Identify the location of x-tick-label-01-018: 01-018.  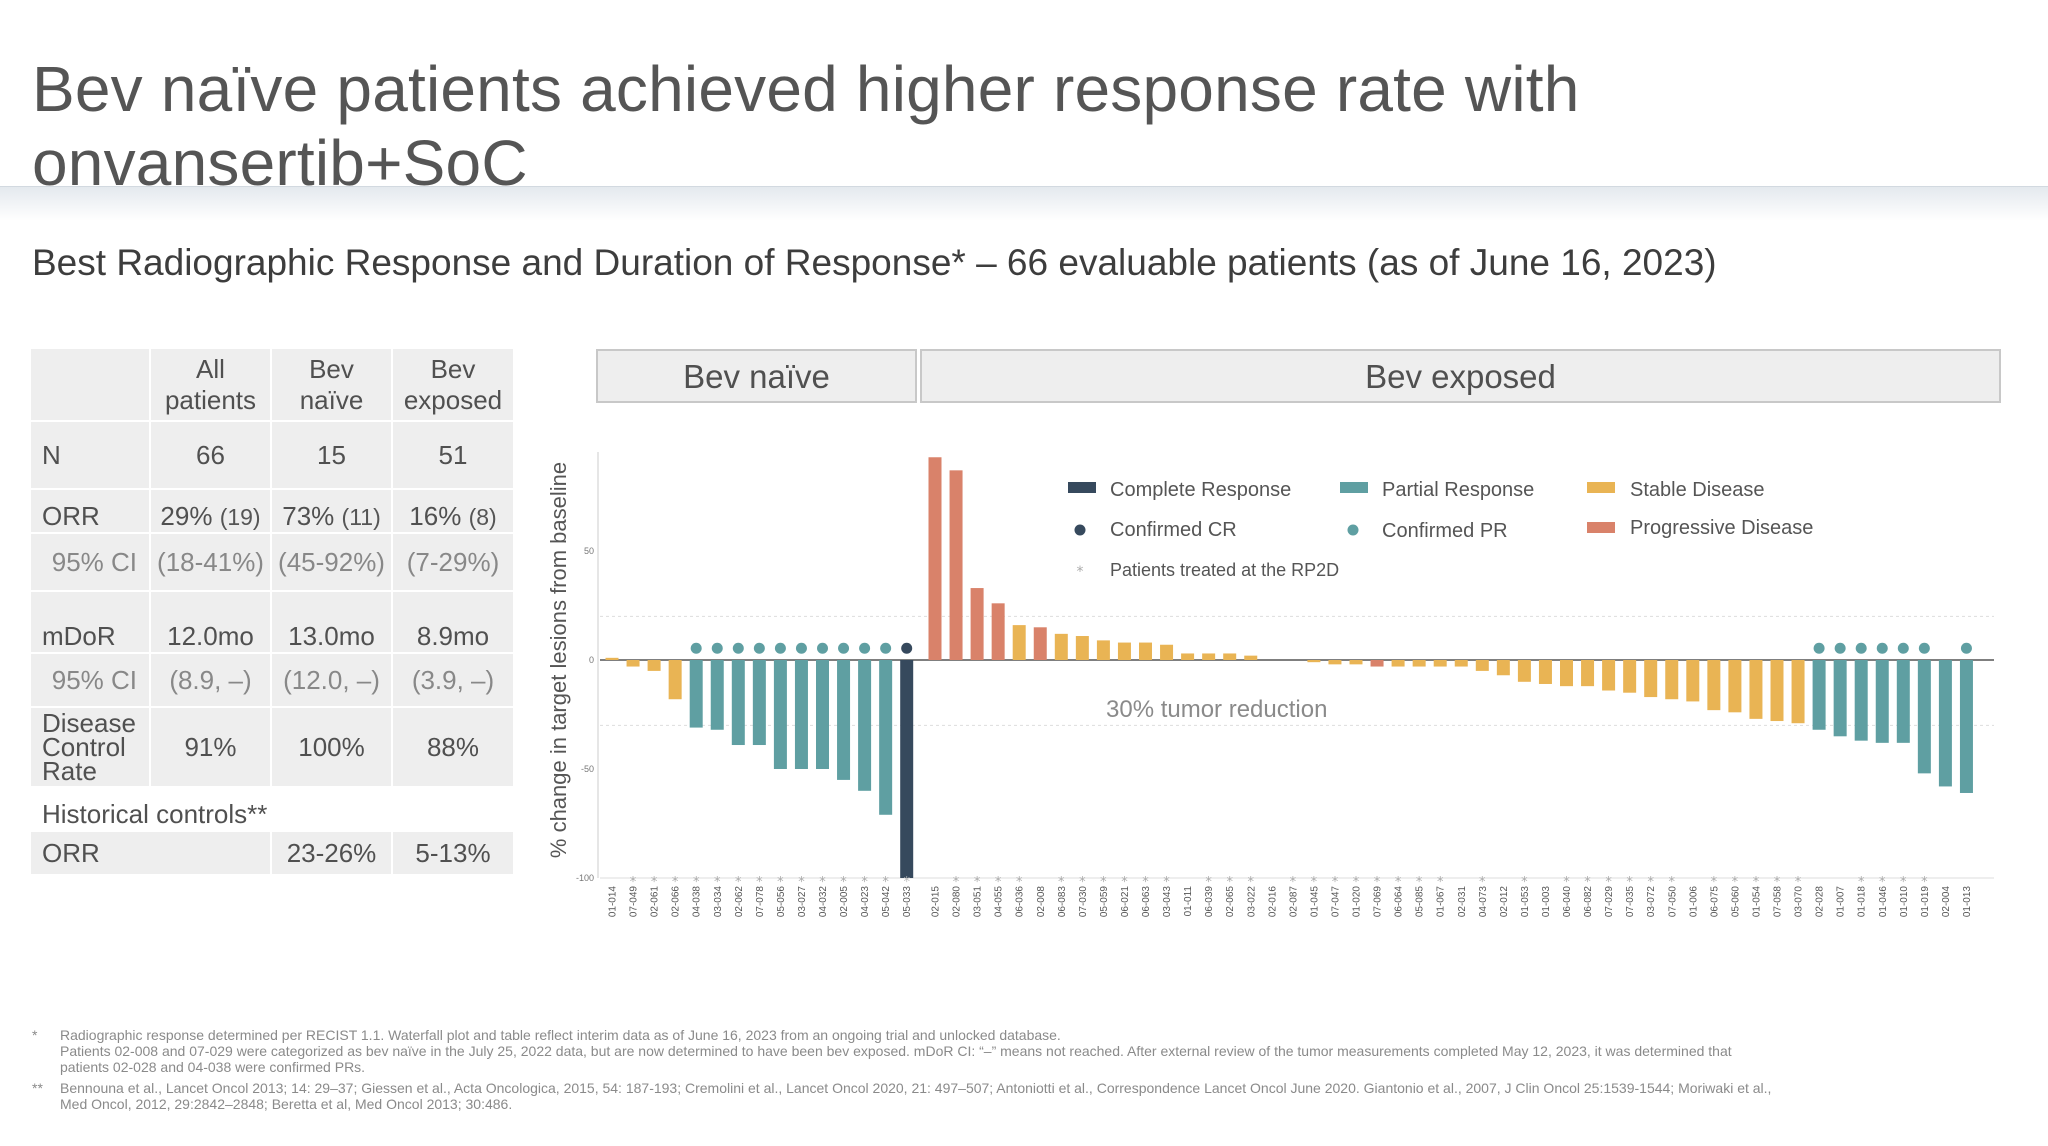
(1862, 902).